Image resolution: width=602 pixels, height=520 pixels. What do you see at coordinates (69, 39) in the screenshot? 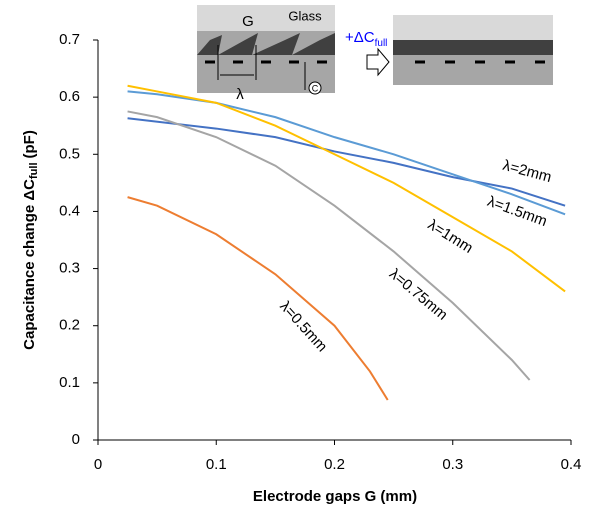
I see `y-tick-label: 0.7` at bounding box center [69, 39].